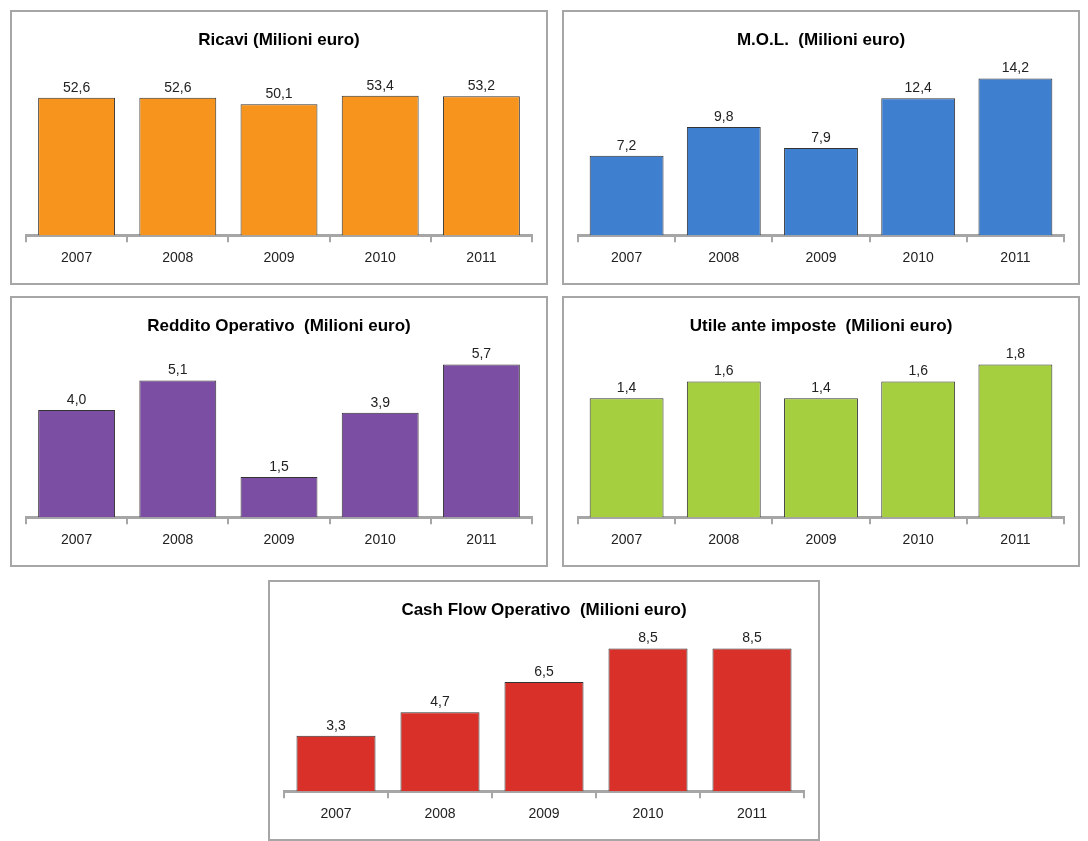 The width and height of the screenshot is (1088, 841). I want to click on data-label: 9,8, so click(724, 115).